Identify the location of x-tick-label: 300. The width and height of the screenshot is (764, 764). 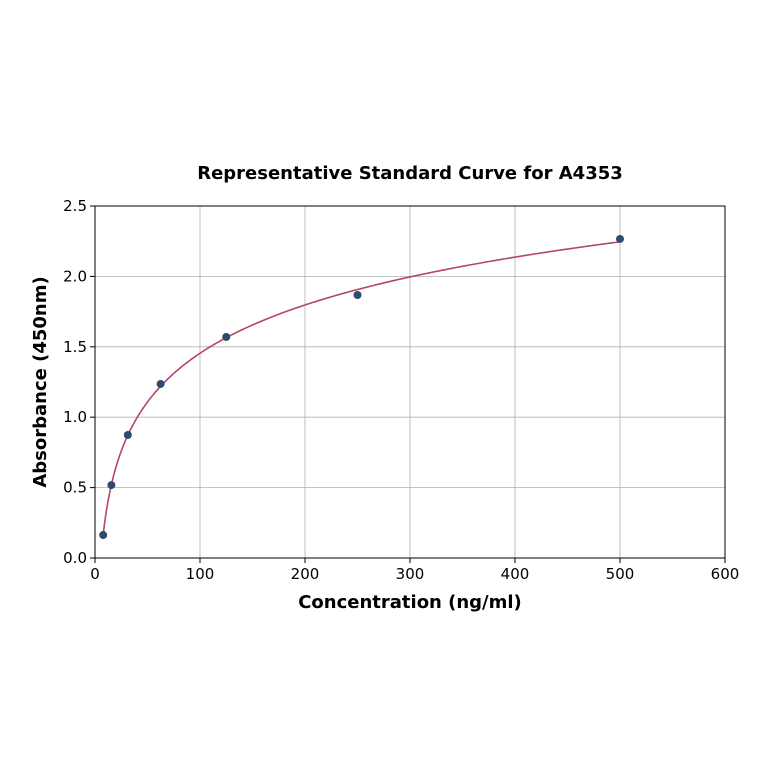
(410, 574).